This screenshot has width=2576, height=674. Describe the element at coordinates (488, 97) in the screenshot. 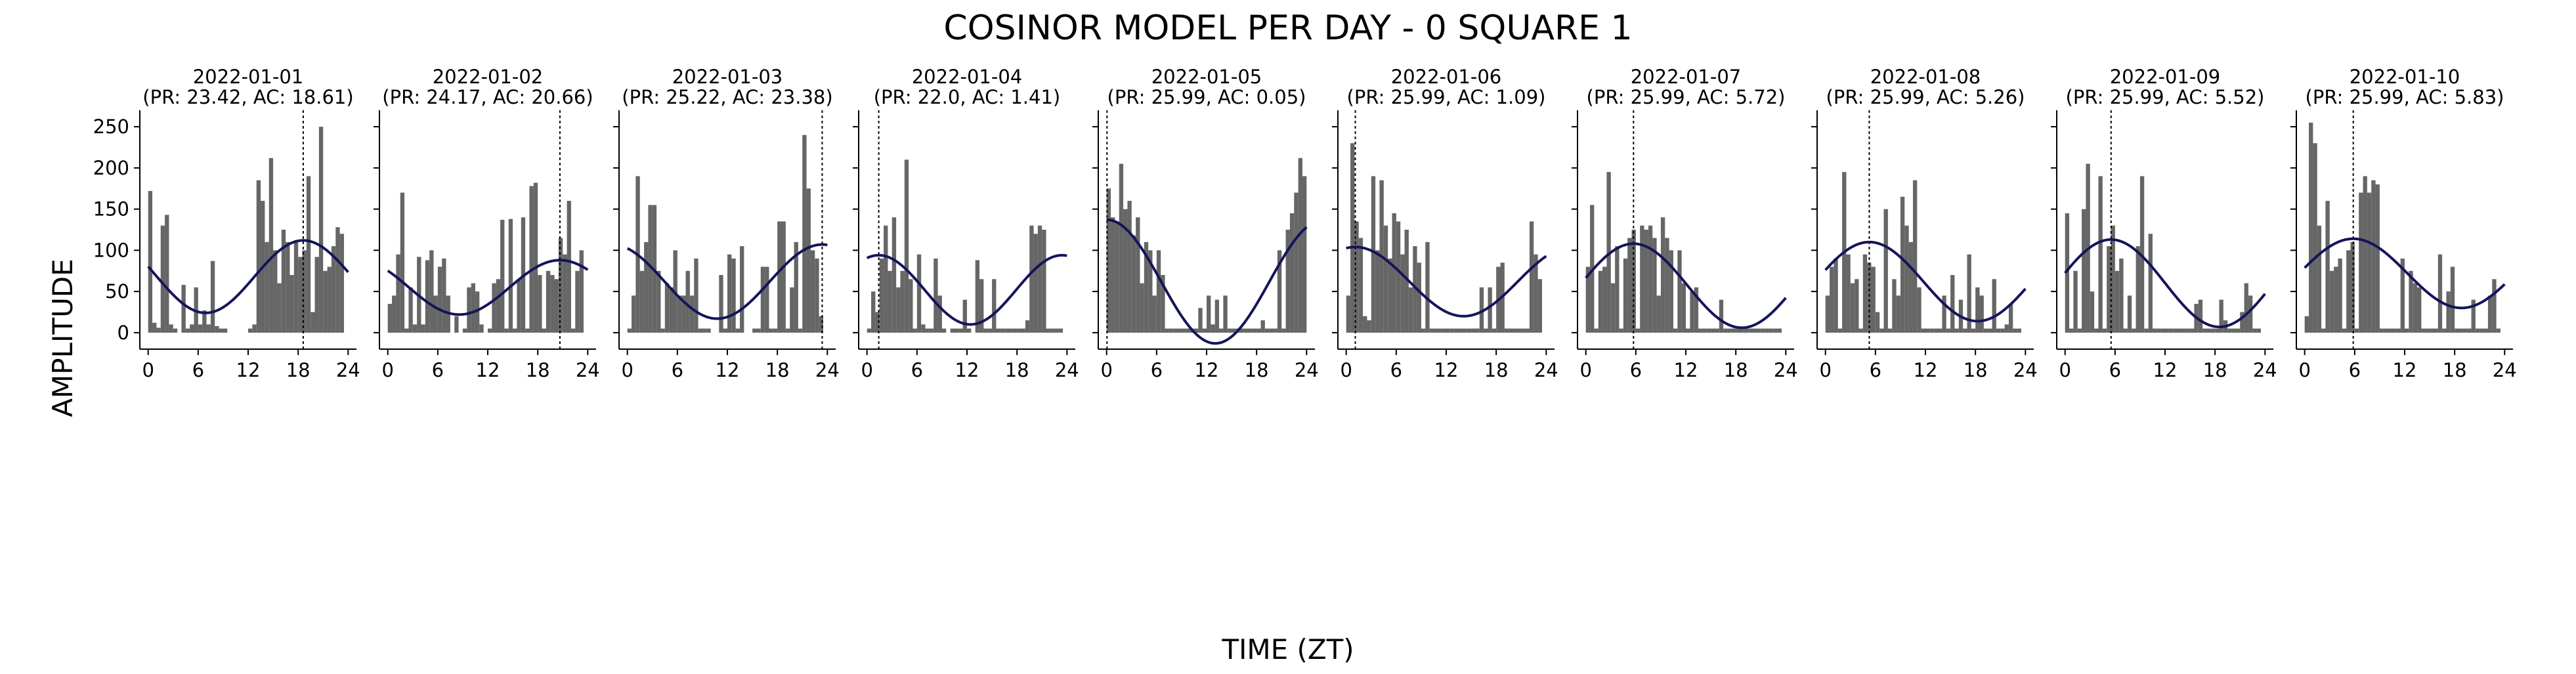

I see `panel-params: (PR: 24.17, AC: 20.66)` at that location.